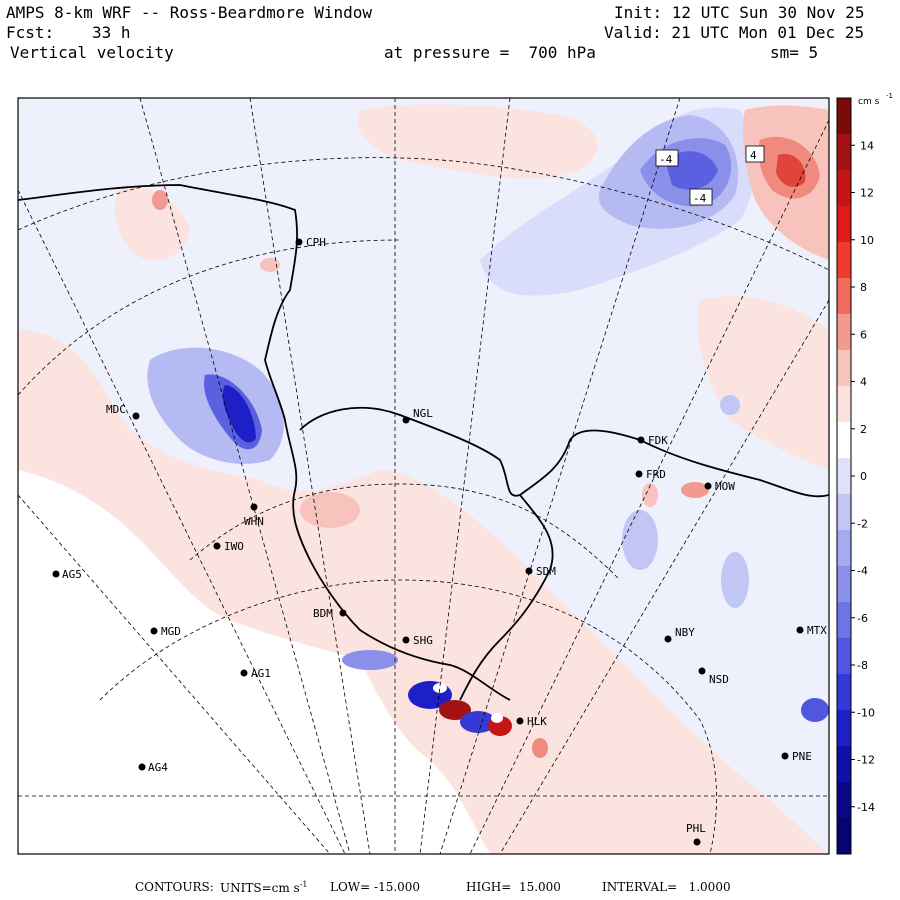 Image resolution: width=900 pixels, height=900 pixels. Describe the element at coordinates (174, 887) in the screenshot. I see `footer-contours: CONTOURS:` at that location.